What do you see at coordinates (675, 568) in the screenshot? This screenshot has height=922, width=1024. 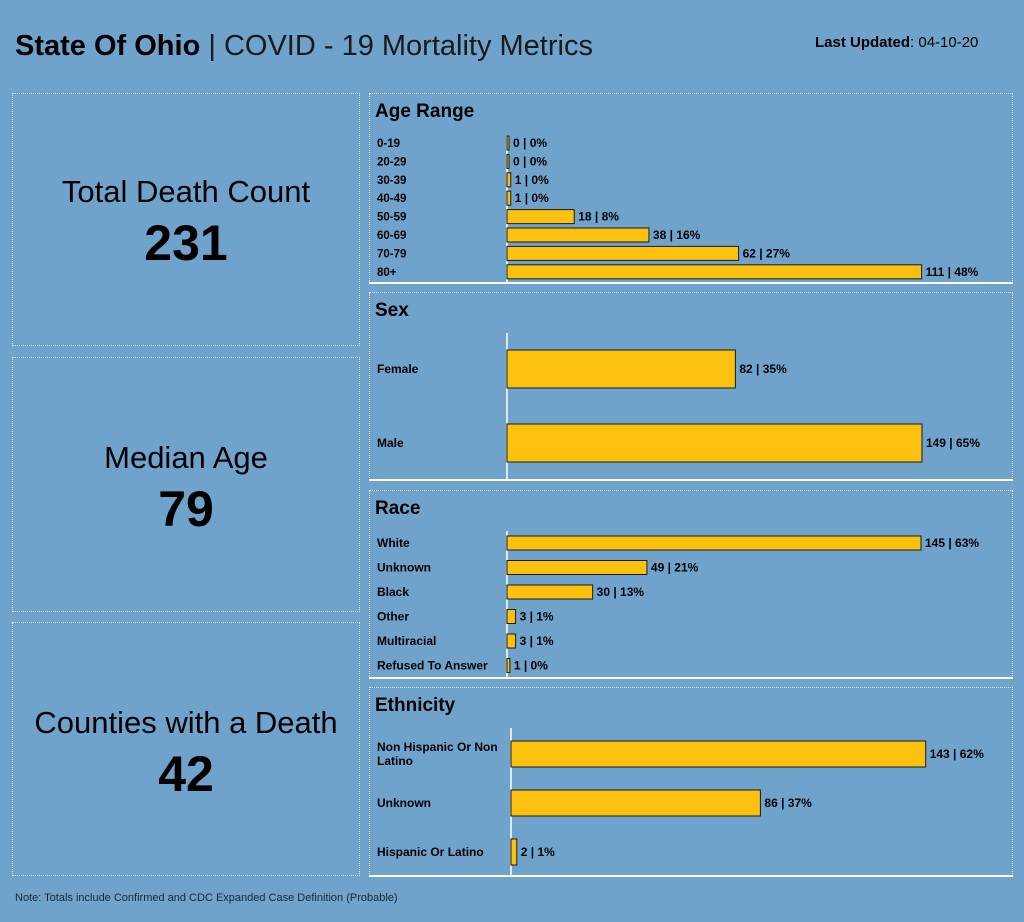 I see `data-label: 49 | 21%` at bounding box center [675, 568].